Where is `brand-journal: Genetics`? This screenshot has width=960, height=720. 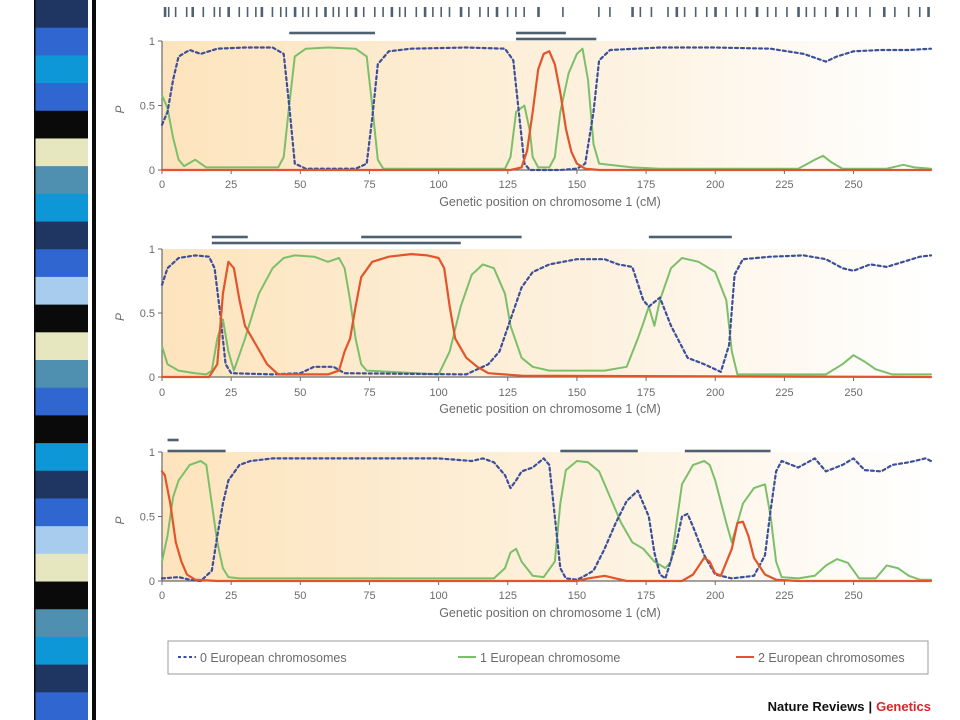 brand-journal: Genetics is located at coordinates (903, 706).